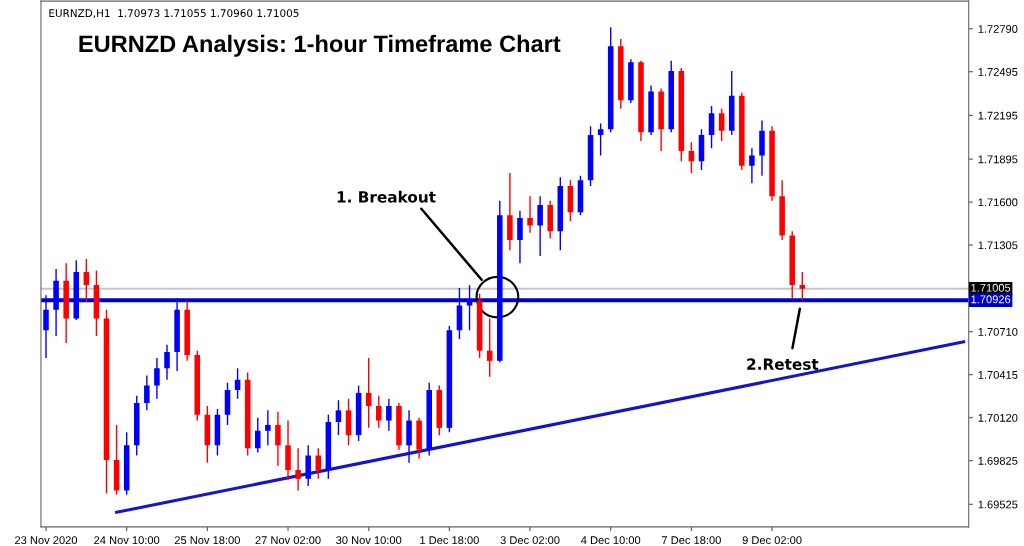 The height and width of the screenshot is (546, 1024). Describe the element at coordinates (207, 540) in the screenshot. I see `x-tick-label: 25 Nov 18:00` at that location.